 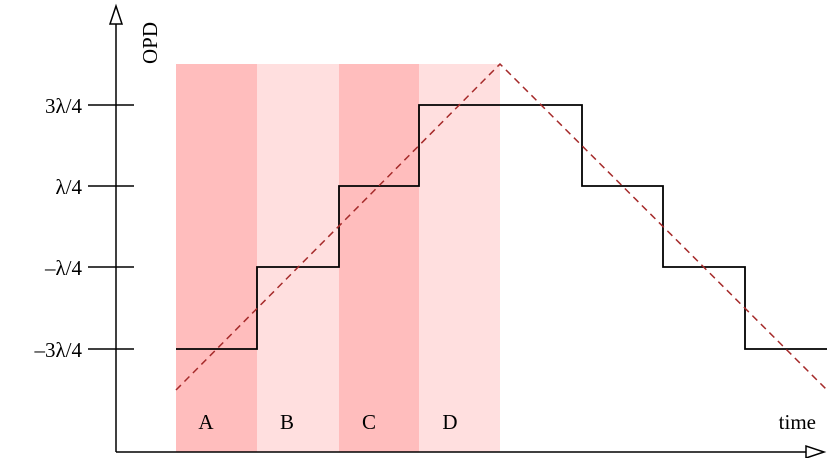 What do you see at coordinates (64, 106) in the screenshot?
I see `y-tick-label-3l4: 3λ/4` at bounding box center [64, 106].